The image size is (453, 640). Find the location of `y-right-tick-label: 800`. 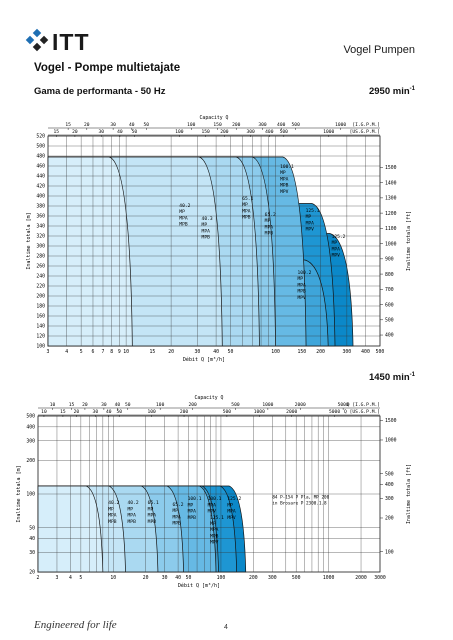

y-right-tick-label: 800 is located at coordinates (389, 275).